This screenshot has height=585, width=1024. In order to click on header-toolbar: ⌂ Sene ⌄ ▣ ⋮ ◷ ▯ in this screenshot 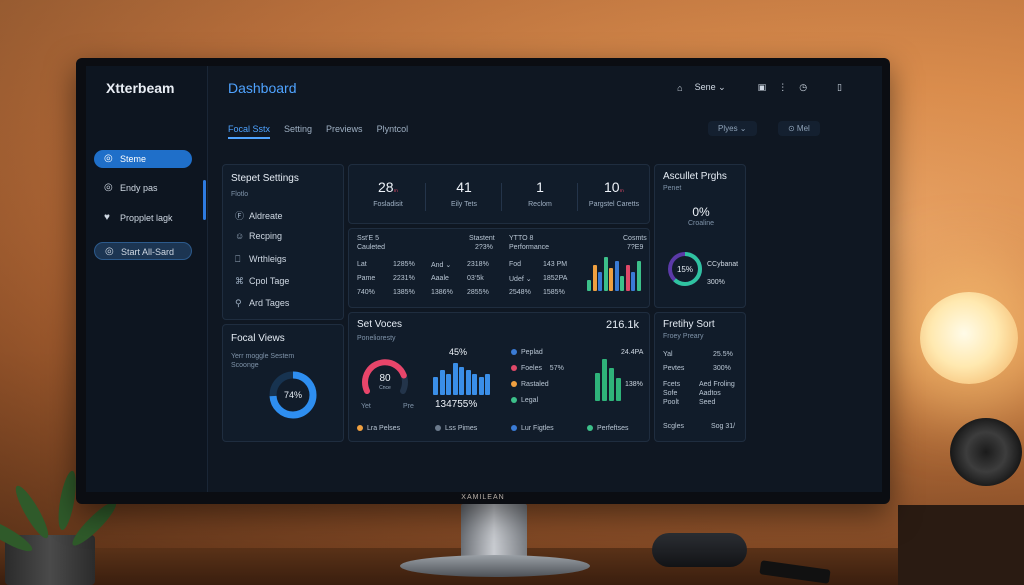, I will do `click(759, 87)`.